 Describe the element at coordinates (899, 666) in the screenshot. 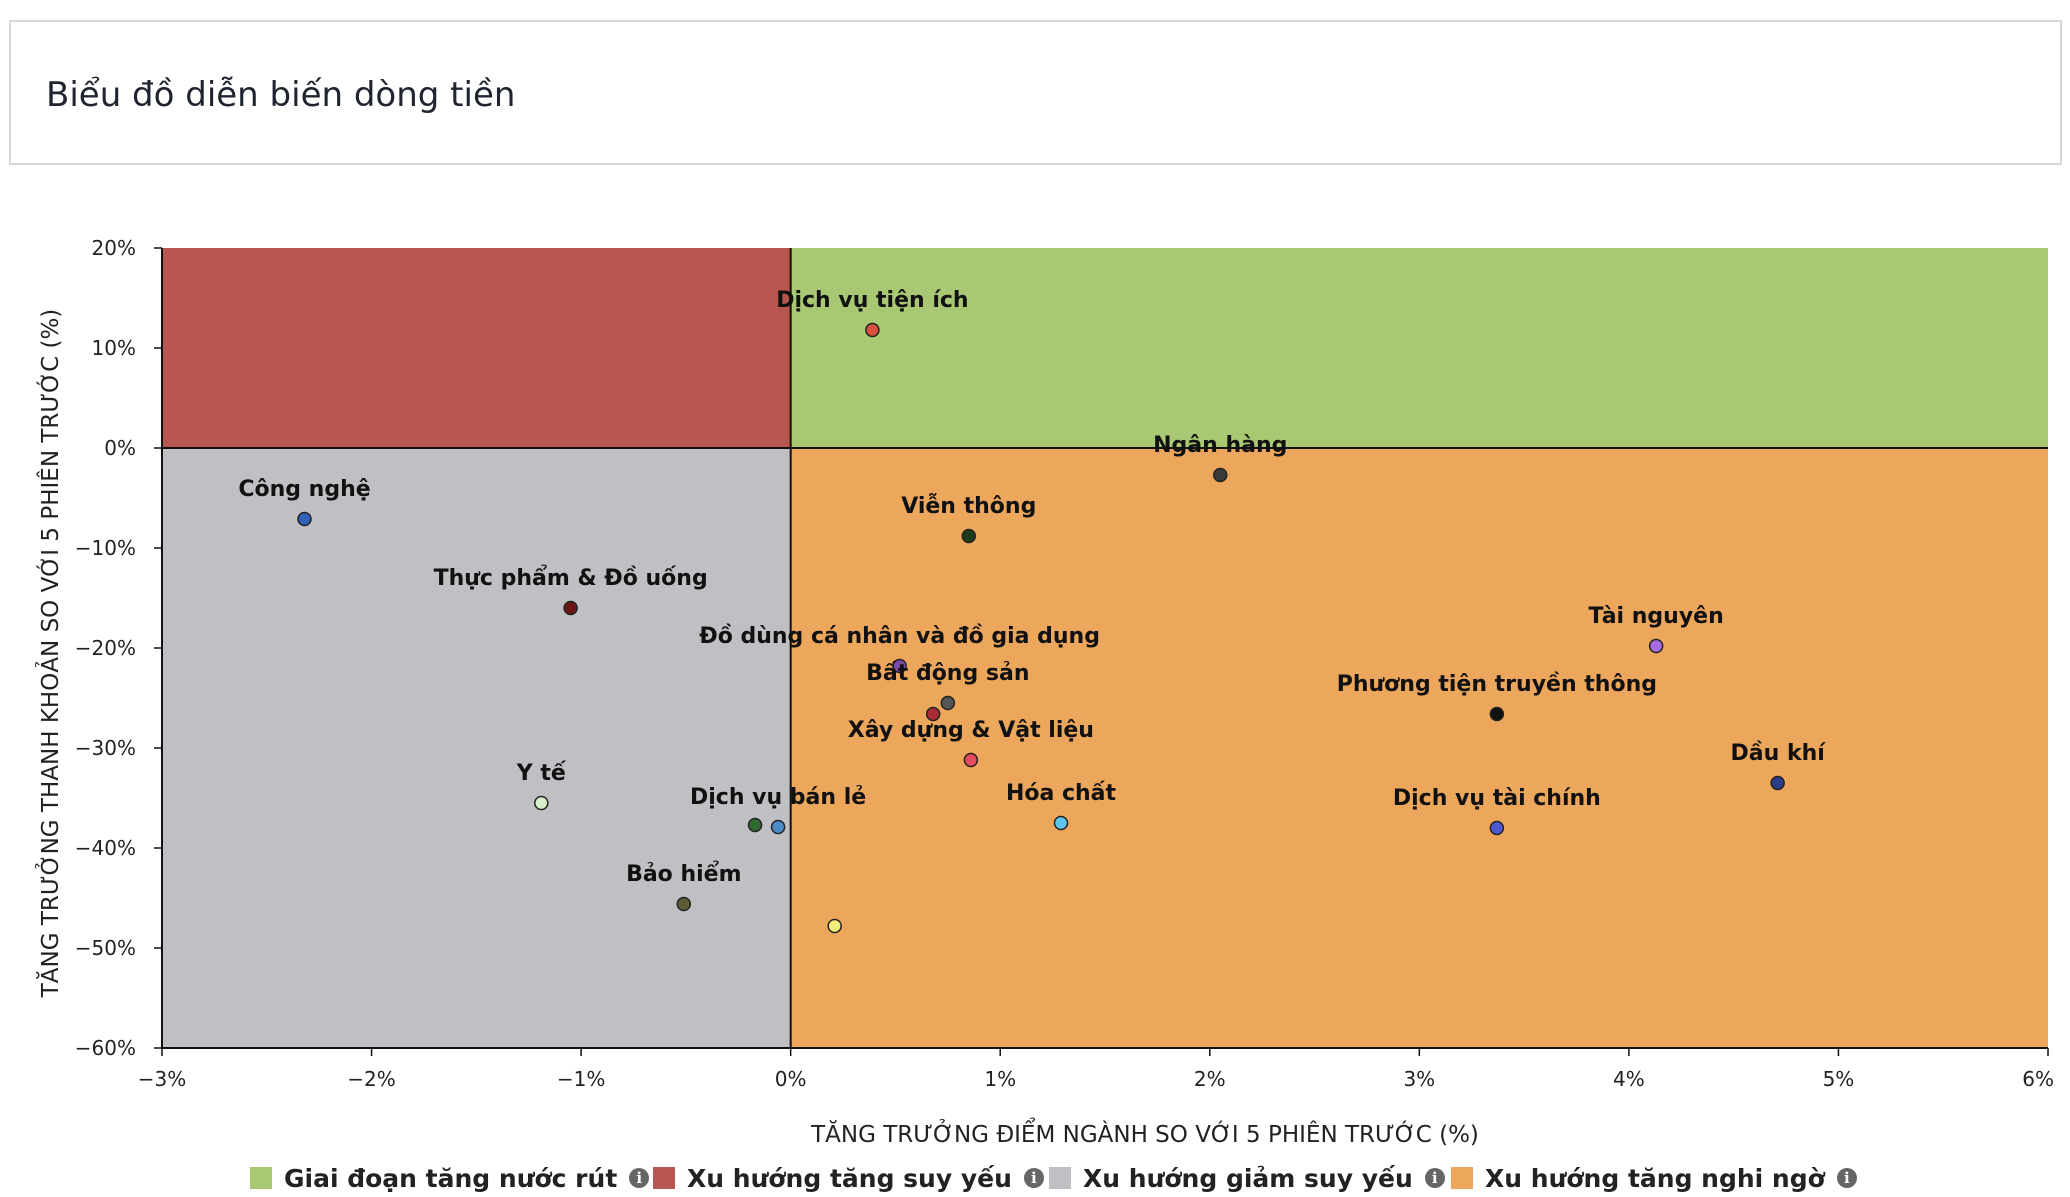

I see `data-point-do-dung-ca-nhan-va-do-gia-dung` at that location.